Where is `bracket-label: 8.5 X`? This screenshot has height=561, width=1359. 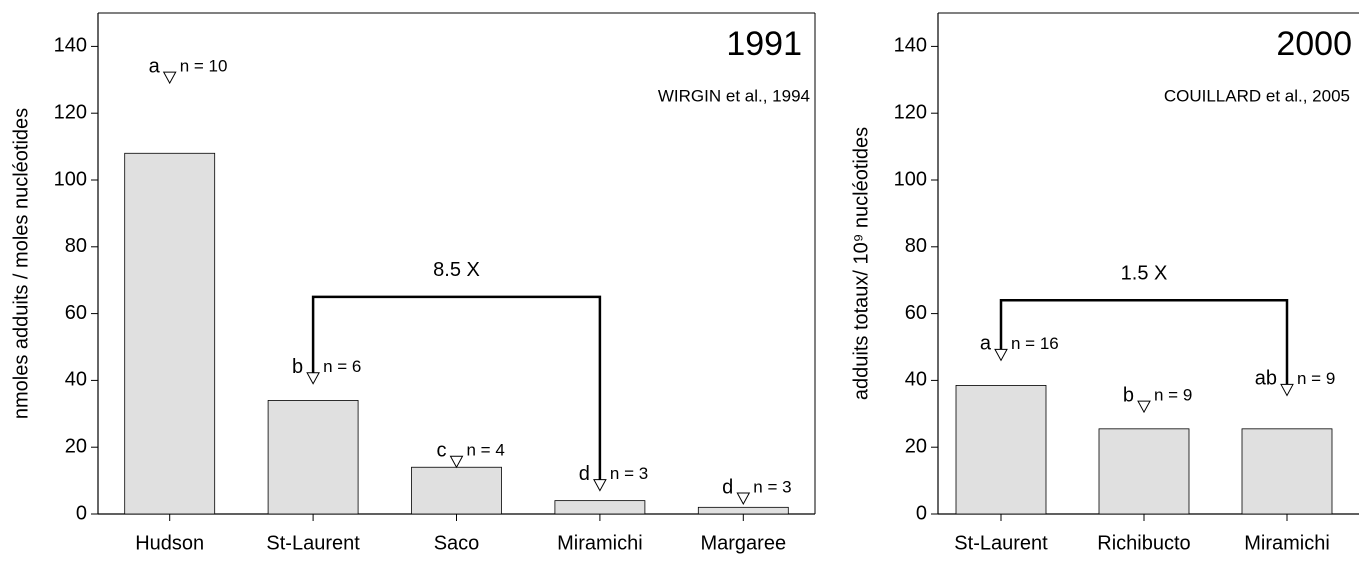
bracket-label: 8.5 X is located at coordinates (456, 270).